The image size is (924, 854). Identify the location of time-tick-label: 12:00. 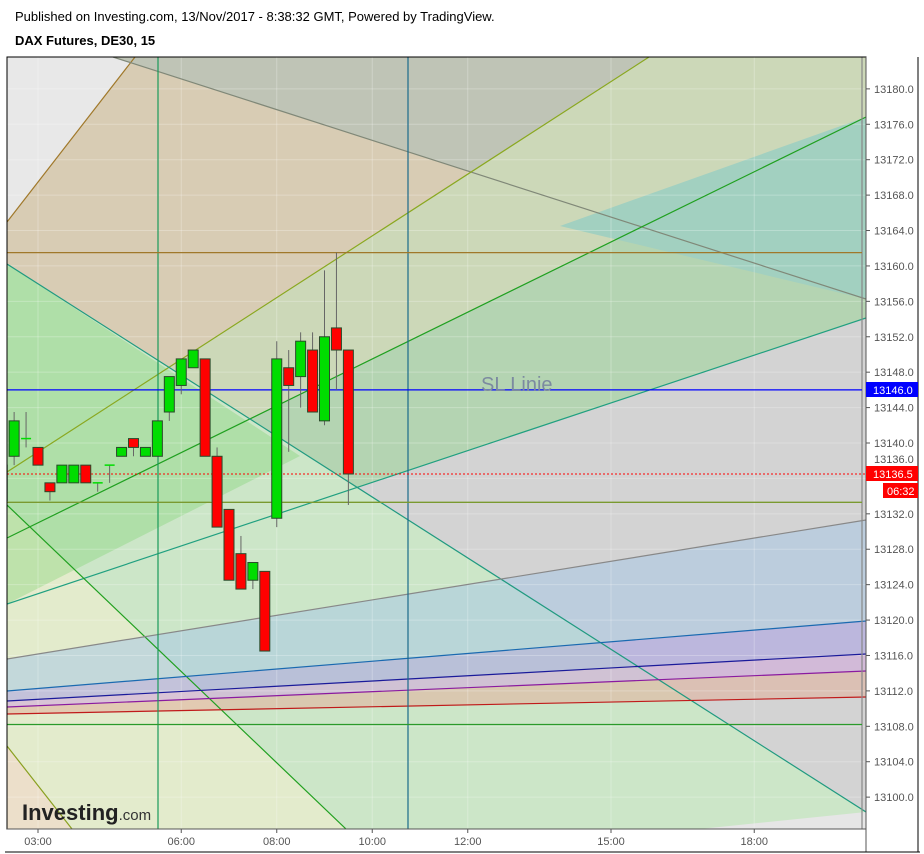
(468, 842).